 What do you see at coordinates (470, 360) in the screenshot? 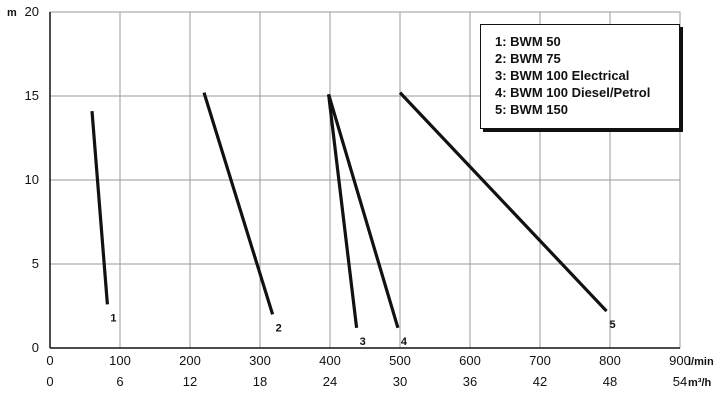
I see `x-tick-label: 600` at bounding box center [470, 360].